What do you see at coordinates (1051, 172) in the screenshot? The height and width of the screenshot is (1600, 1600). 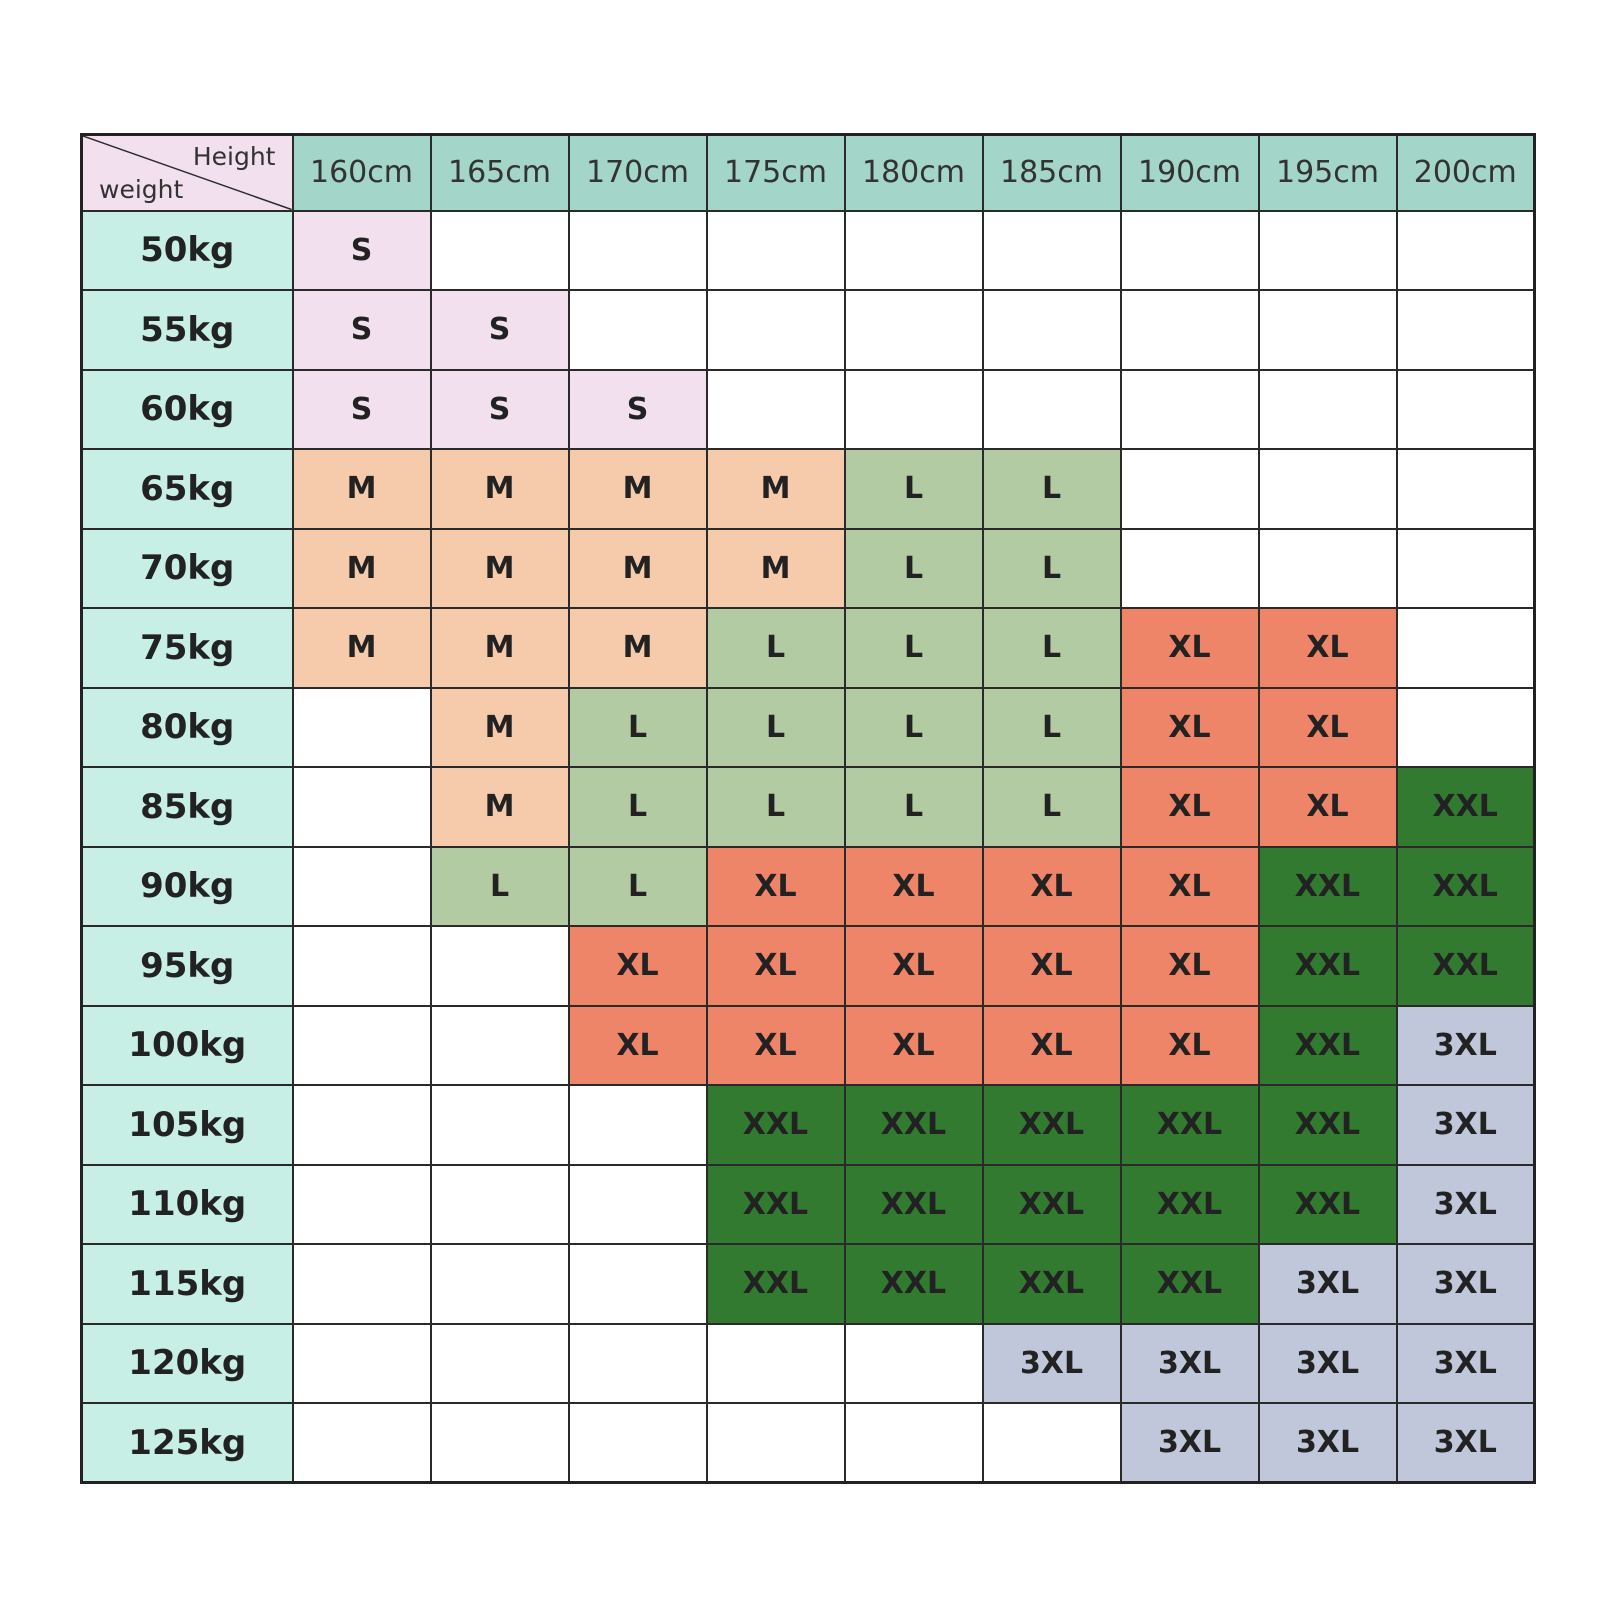 I see `height-column-header: 185cm` at bounding box center [1051, 172].